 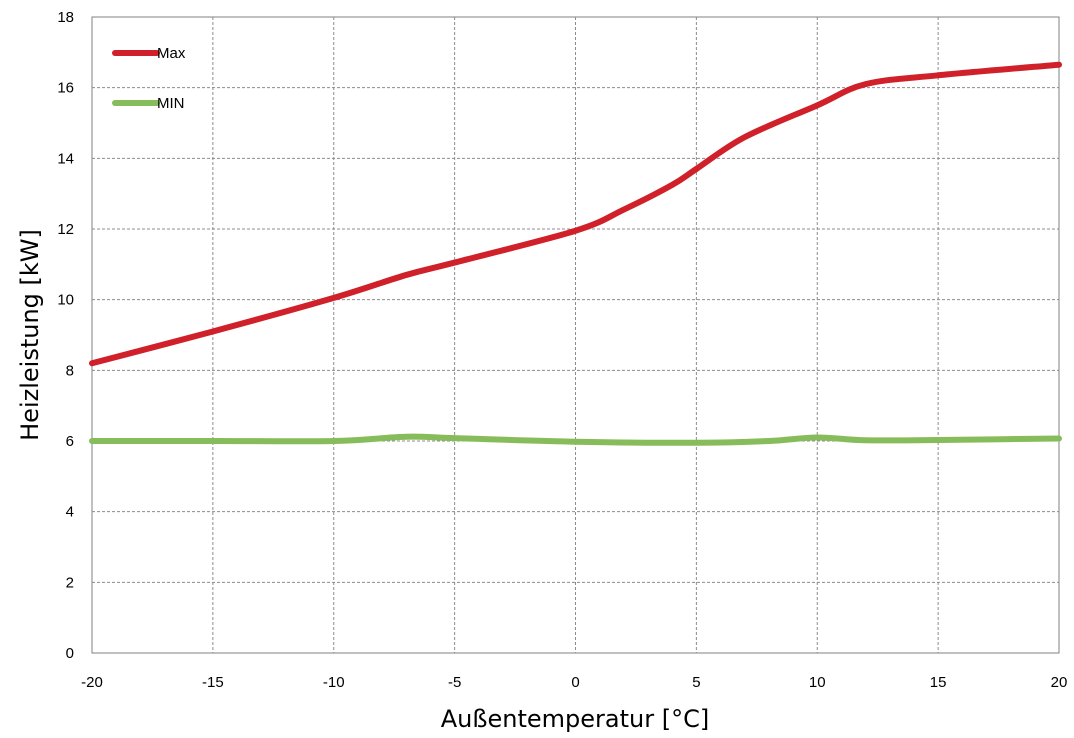 I want to click on legend: Max MIN, so click(x=149, y=78).